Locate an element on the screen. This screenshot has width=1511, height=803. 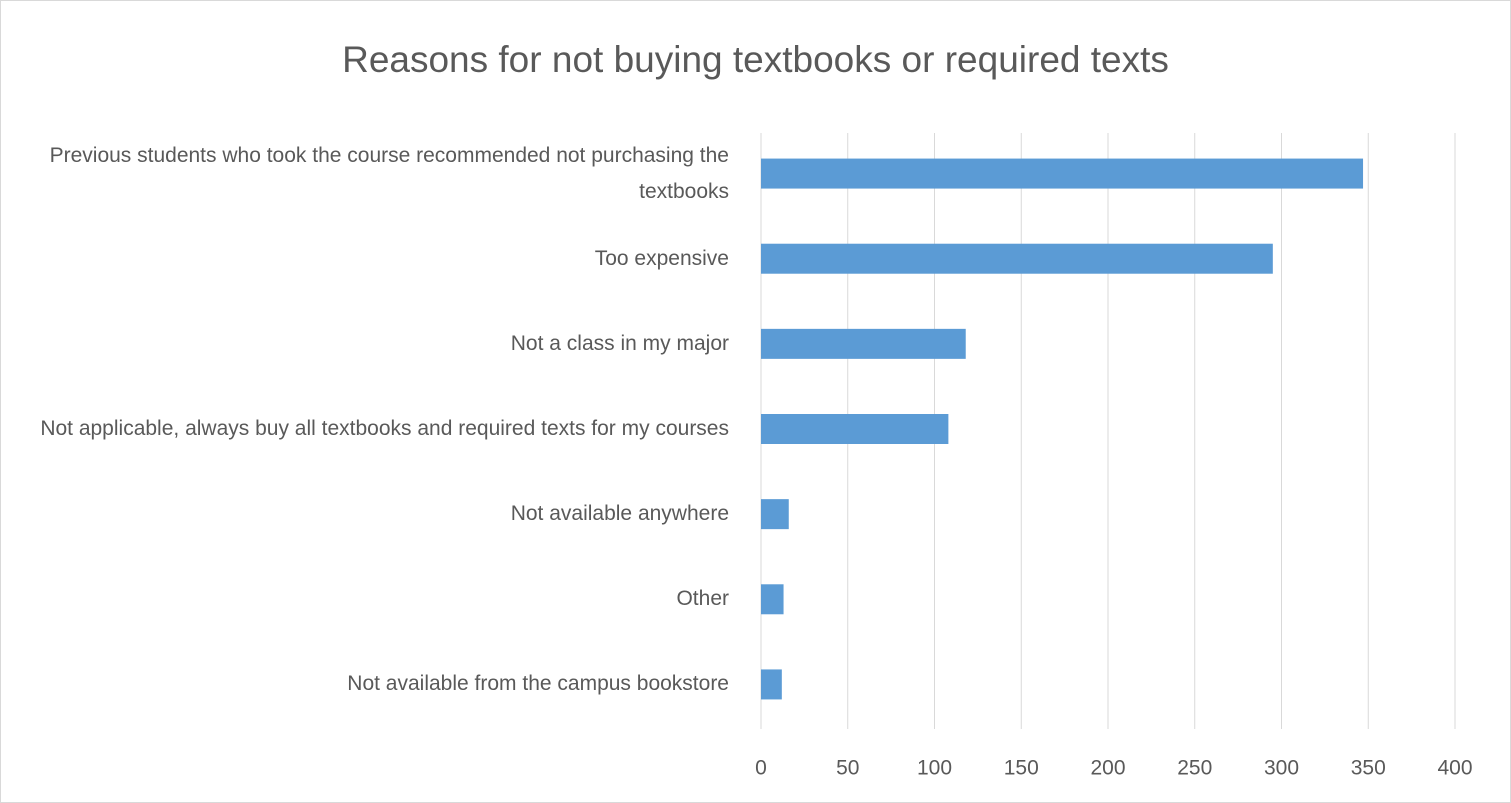
y-tick-label: Other is located at coordinates (702, 599).